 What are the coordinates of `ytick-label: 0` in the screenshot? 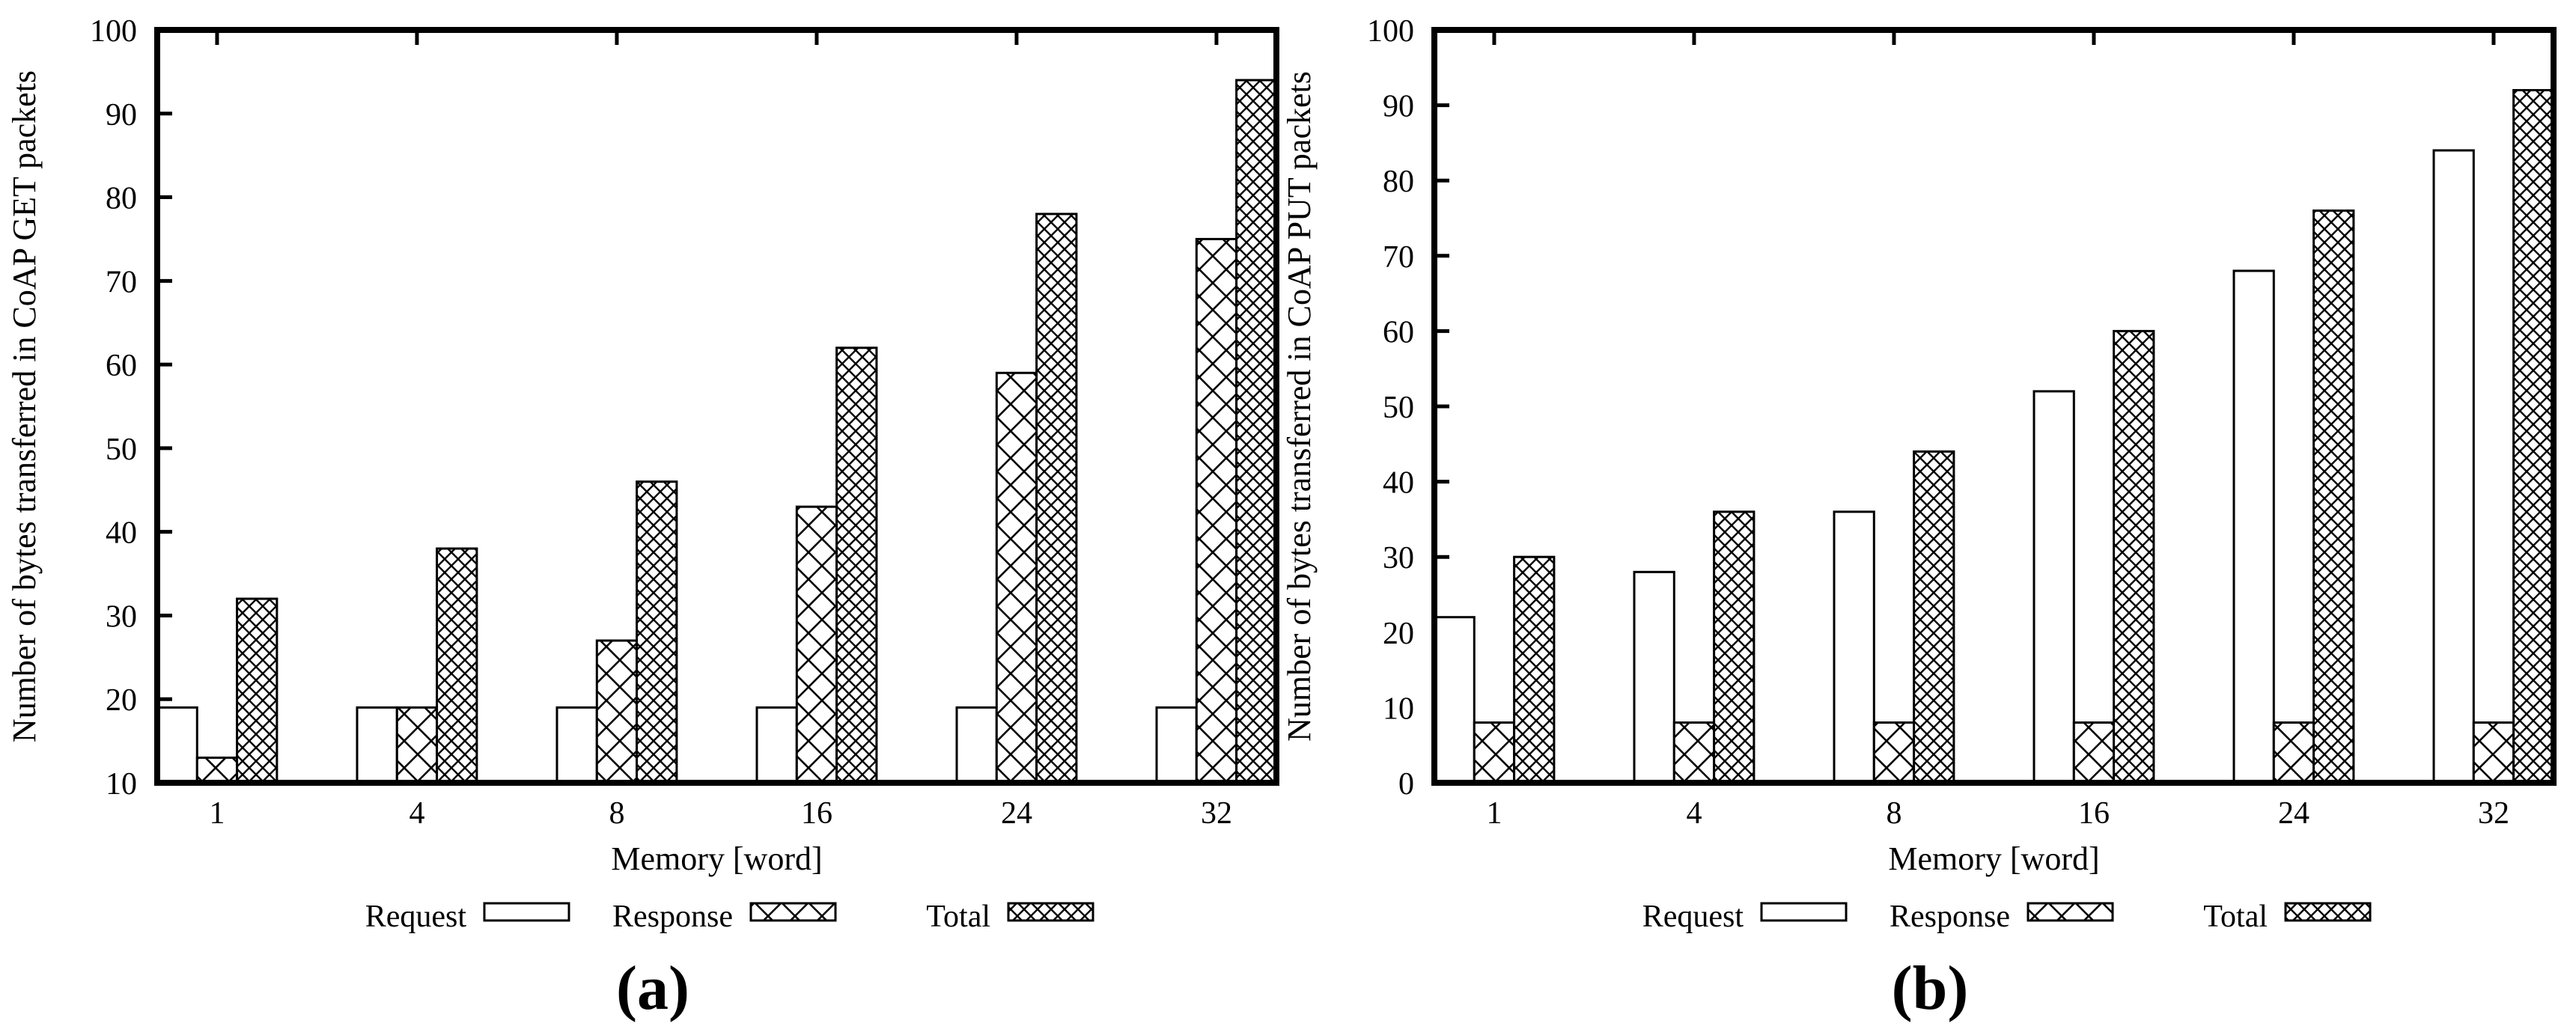 It's located at (1406, 784).